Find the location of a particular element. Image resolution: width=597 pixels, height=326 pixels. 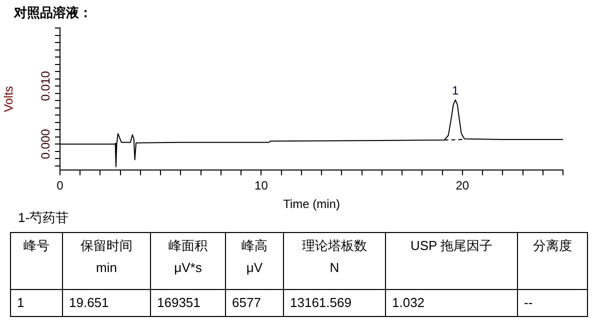

x-tick-label: 10 is located at coordinates (261, 185).